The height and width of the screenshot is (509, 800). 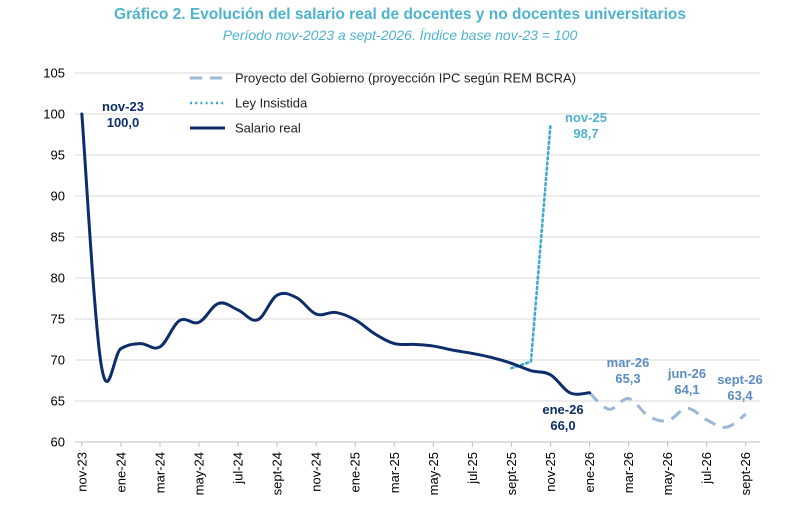 I want to click on annotation-value: 98,7, so click(x=585, y=133).